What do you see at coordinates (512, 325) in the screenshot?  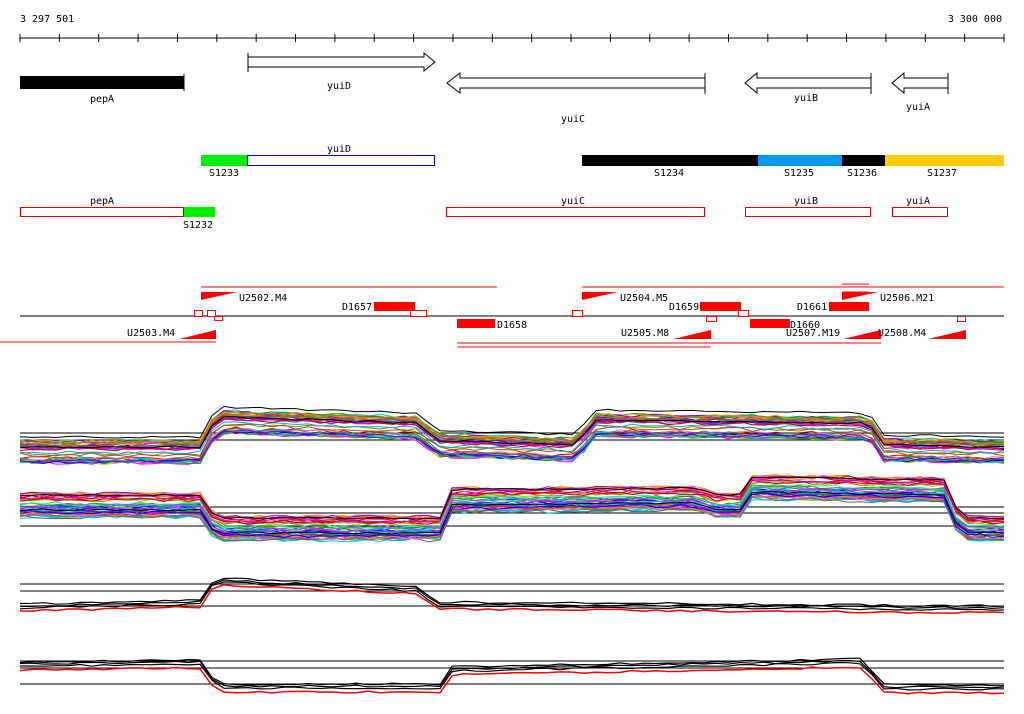 I see `feature-D1658-label: D1658` at bounding box center [512, 325].